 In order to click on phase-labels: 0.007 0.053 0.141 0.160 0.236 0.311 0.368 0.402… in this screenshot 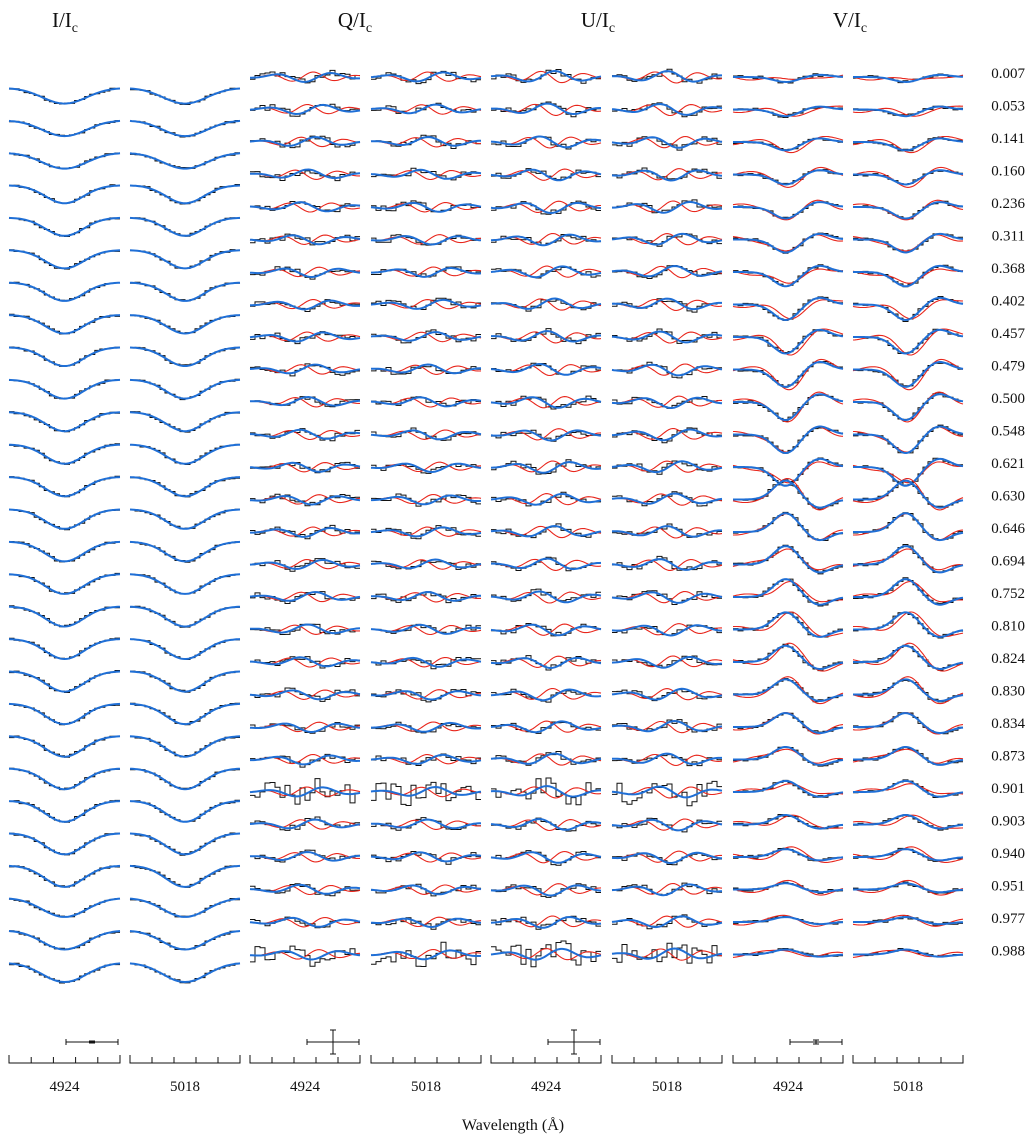, I will do `click(1008, 513)`.